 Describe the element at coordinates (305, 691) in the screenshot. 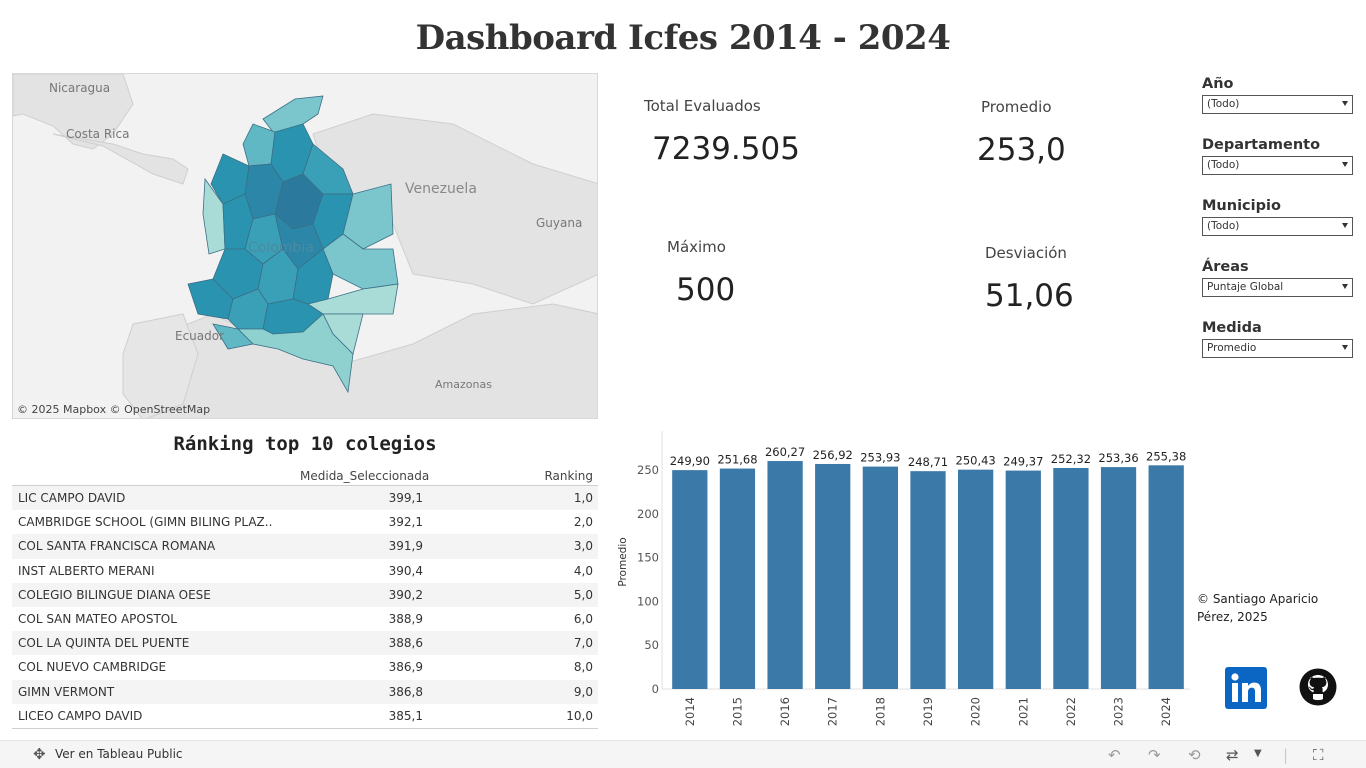

I see `table-row: GIMN VERMONT 386,8 9,0` at that location.